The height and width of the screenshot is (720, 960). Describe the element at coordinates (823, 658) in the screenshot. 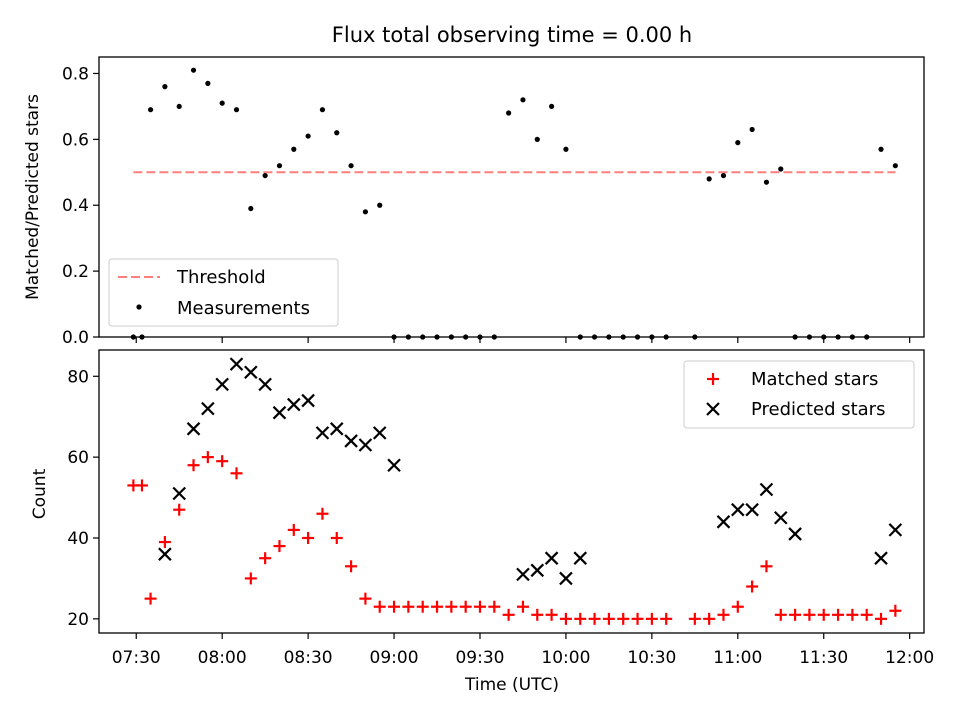

I see `x-tick-label: 11:30` at that location.